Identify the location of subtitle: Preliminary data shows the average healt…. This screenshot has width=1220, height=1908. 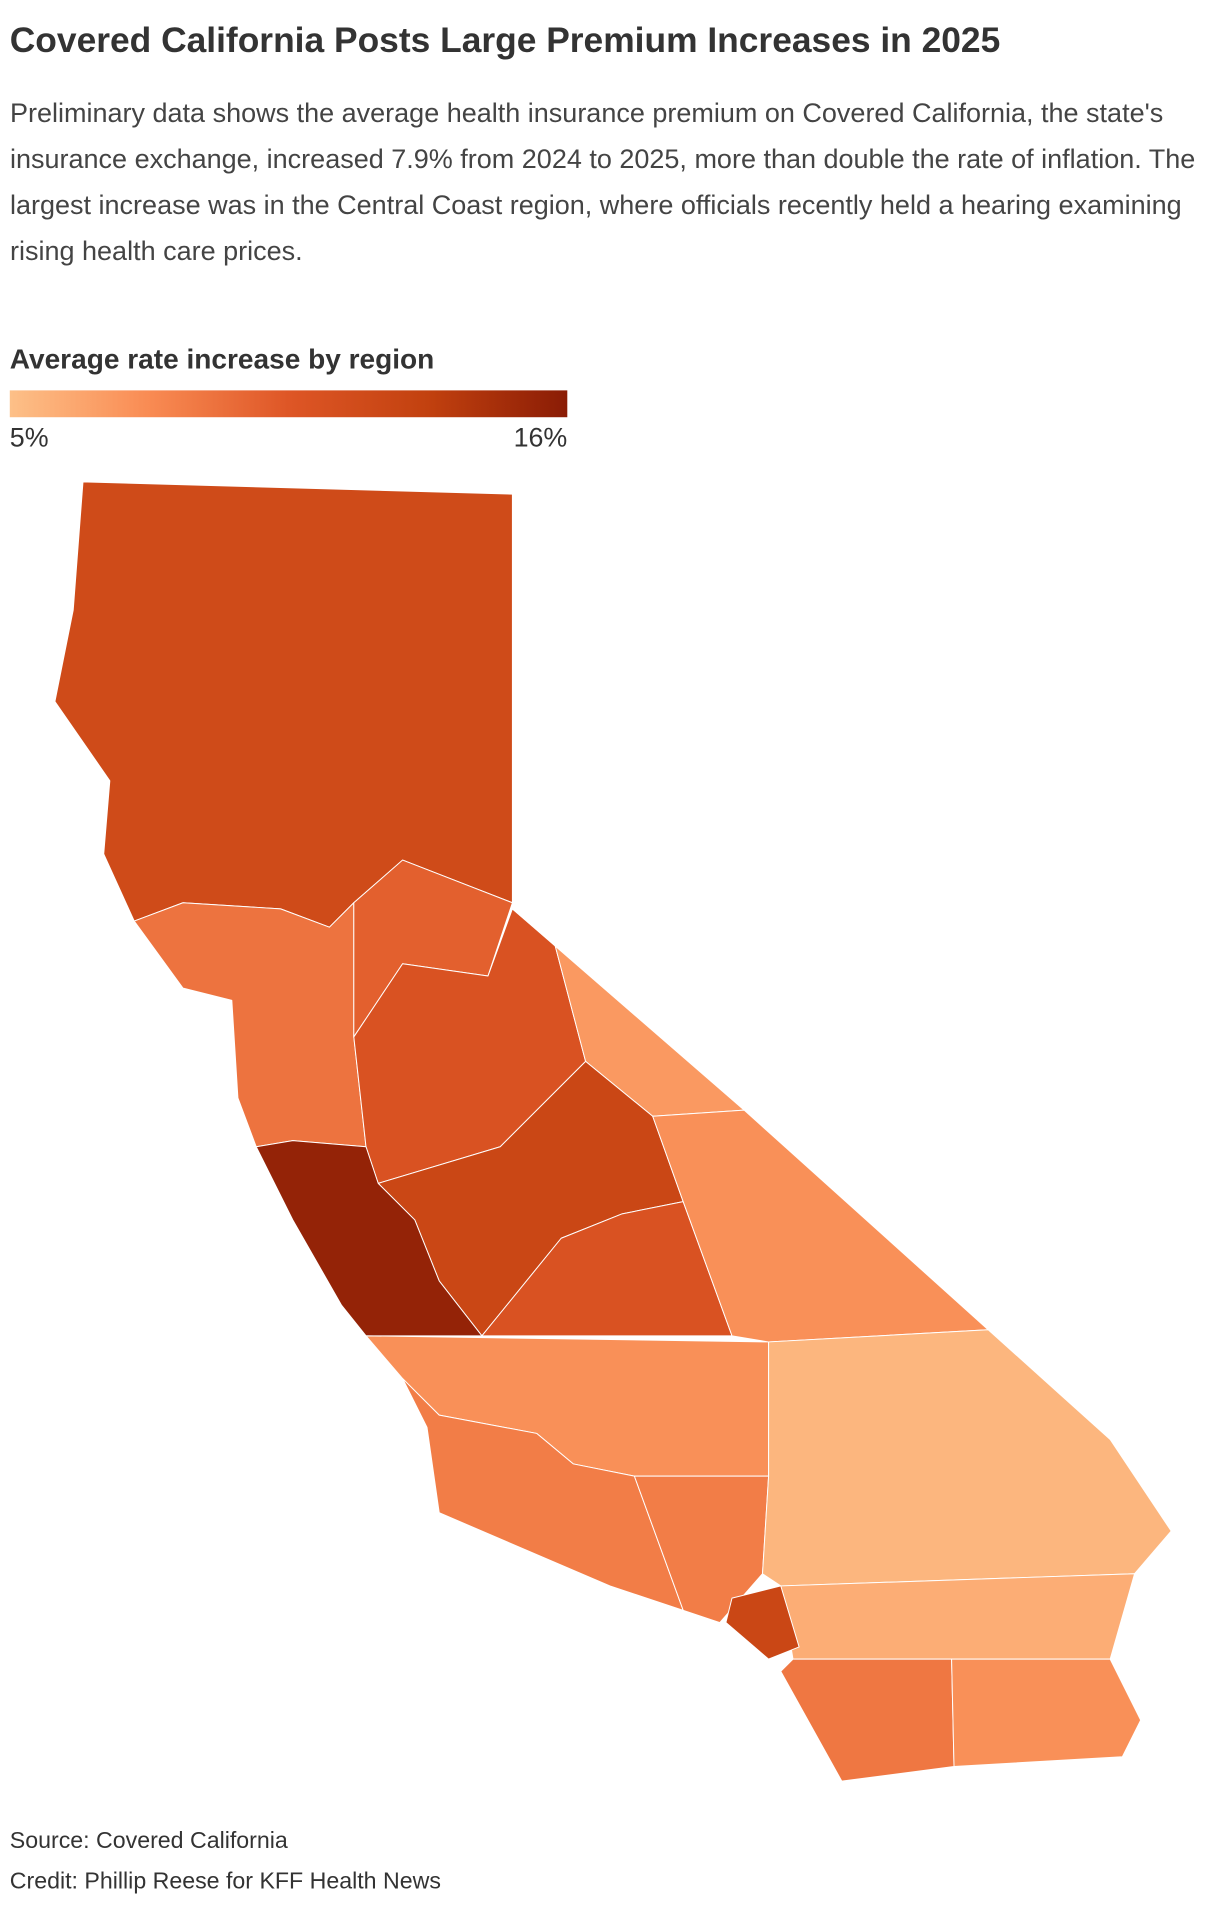
(603, 182).